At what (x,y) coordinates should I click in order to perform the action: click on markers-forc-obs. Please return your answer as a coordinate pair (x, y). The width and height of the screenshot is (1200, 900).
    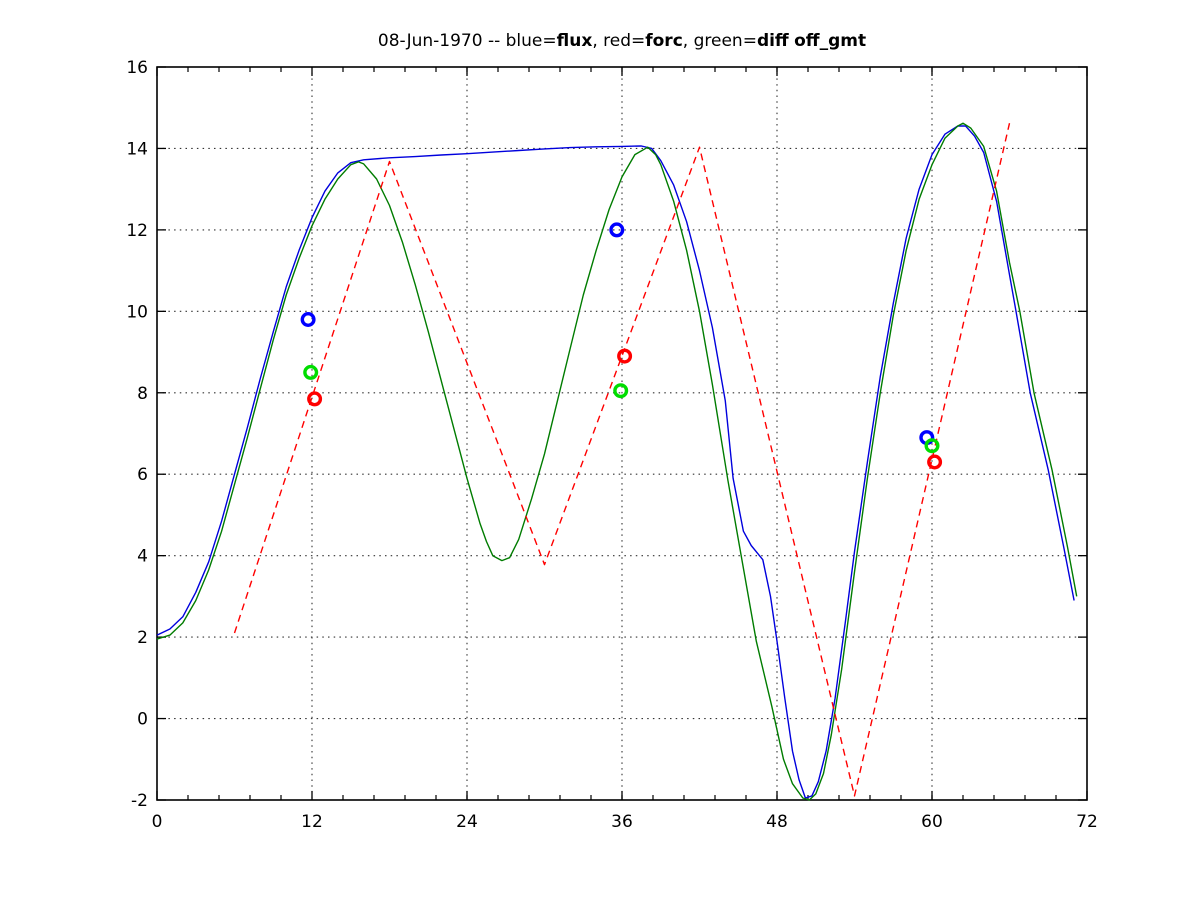
    Looking at the image, I should click on (625, 409).